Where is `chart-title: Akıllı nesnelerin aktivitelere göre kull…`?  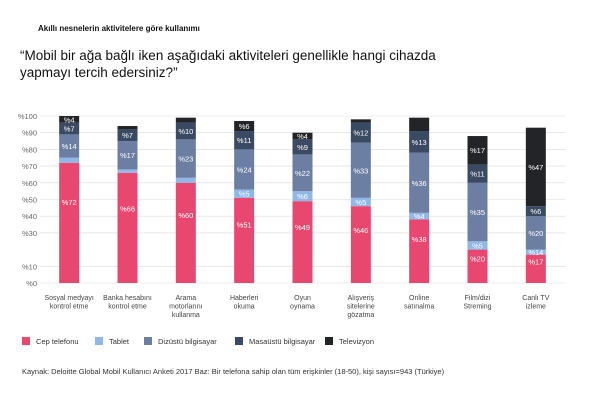 chart-title: Akıllı nesnelerin aktivitelere göre kull… is located at coordinates (119, 28).